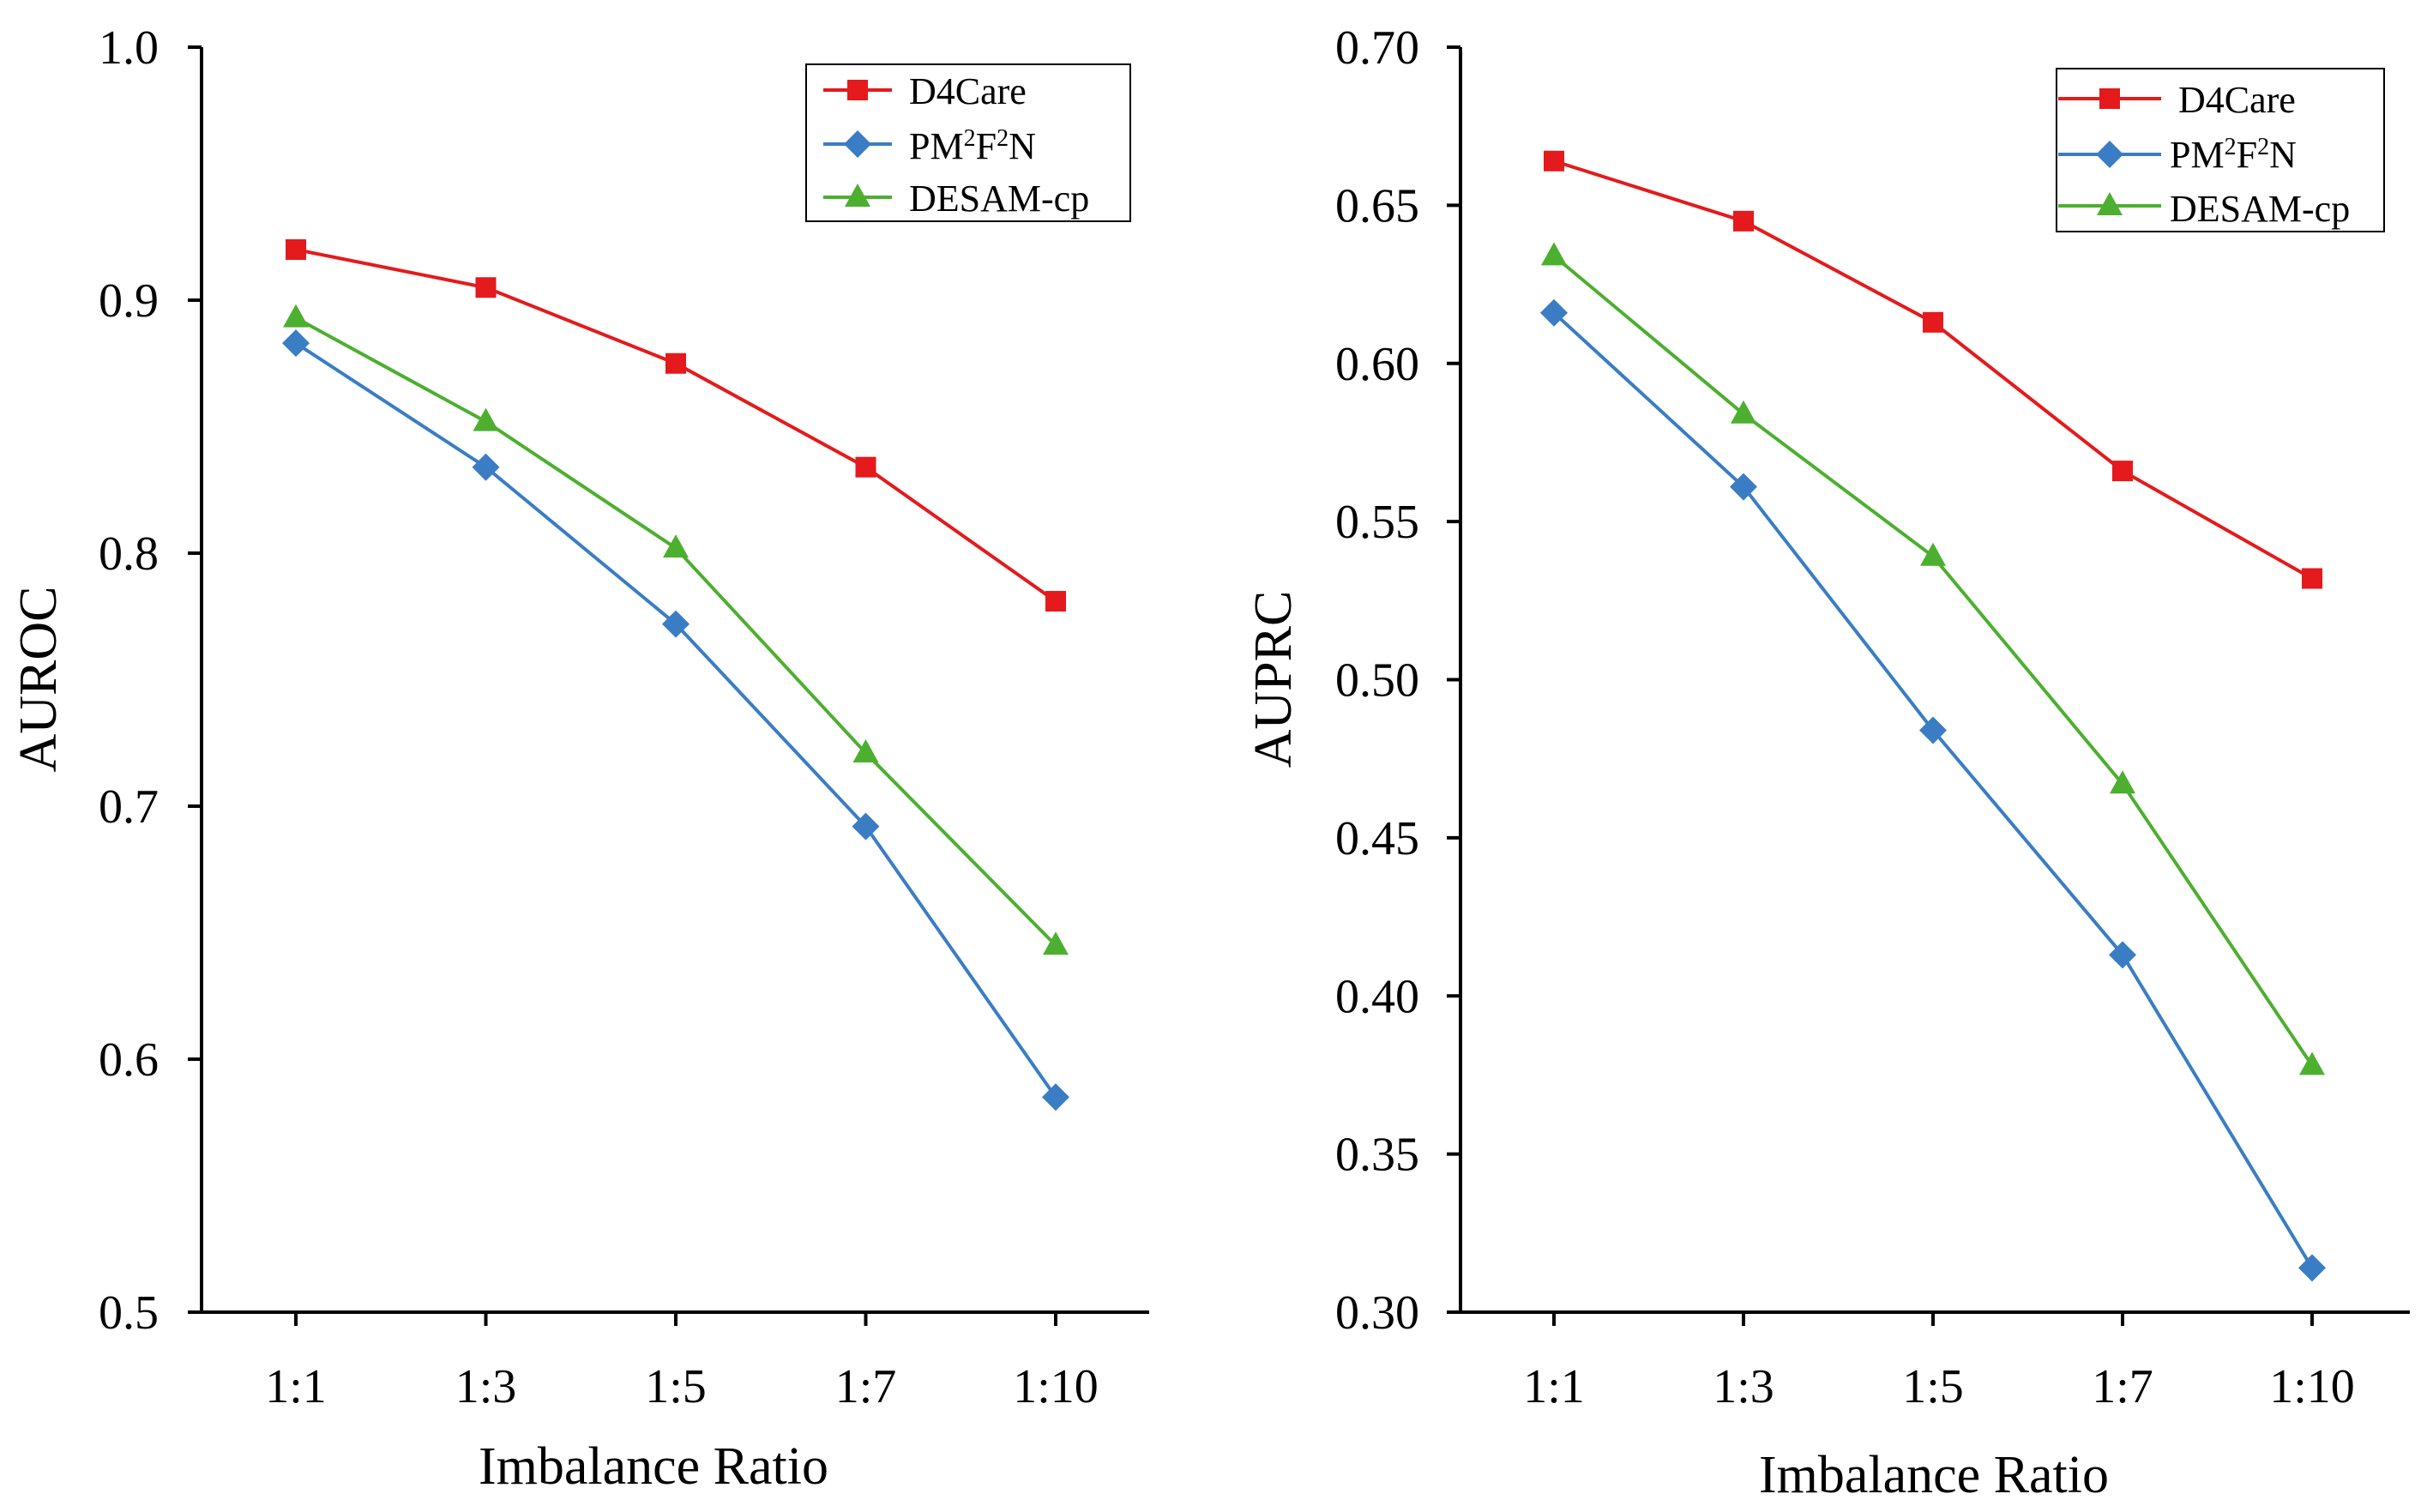  What do you see at coordinates (866, 1386) in the screenshot?
I see `auroc-x-tick-label: 1:7` at bounding box center [866, 1386].